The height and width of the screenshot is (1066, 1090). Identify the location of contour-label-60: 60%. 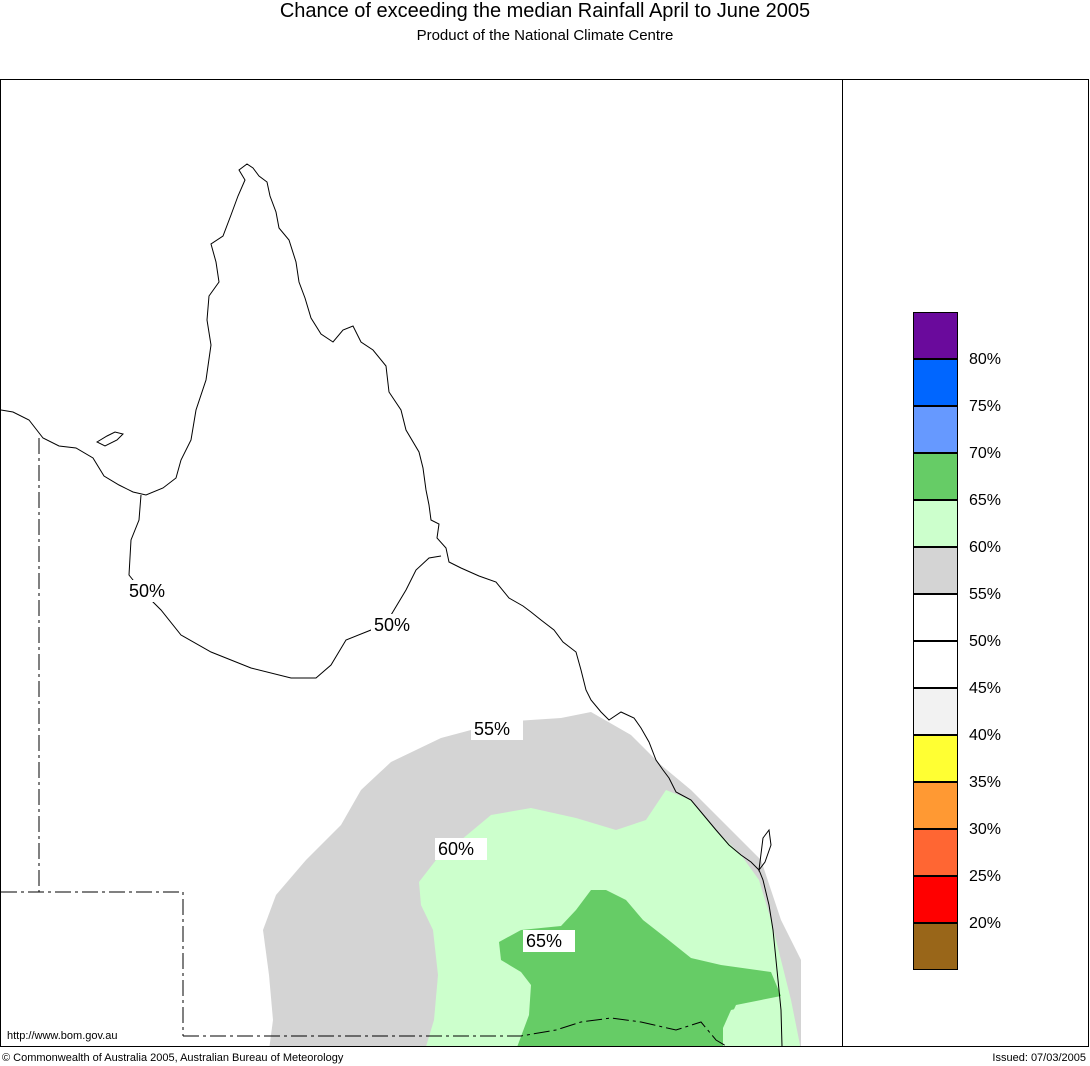
(456, 849).